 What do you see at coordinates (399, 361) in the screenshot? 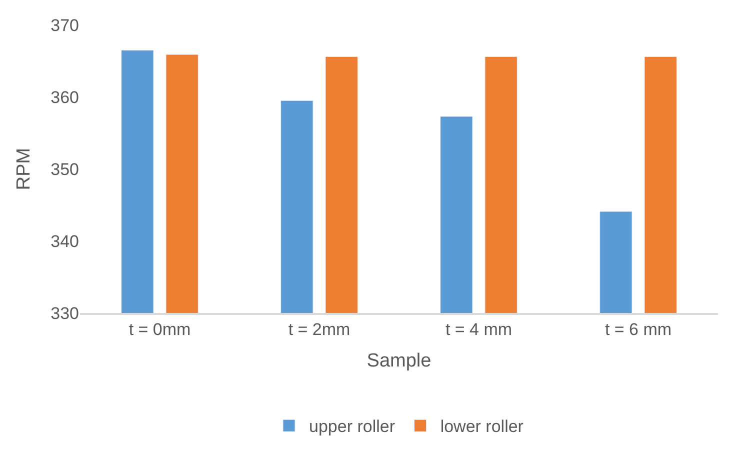
I see `x-axis-title: Sample` at bounding box center [399, 361].